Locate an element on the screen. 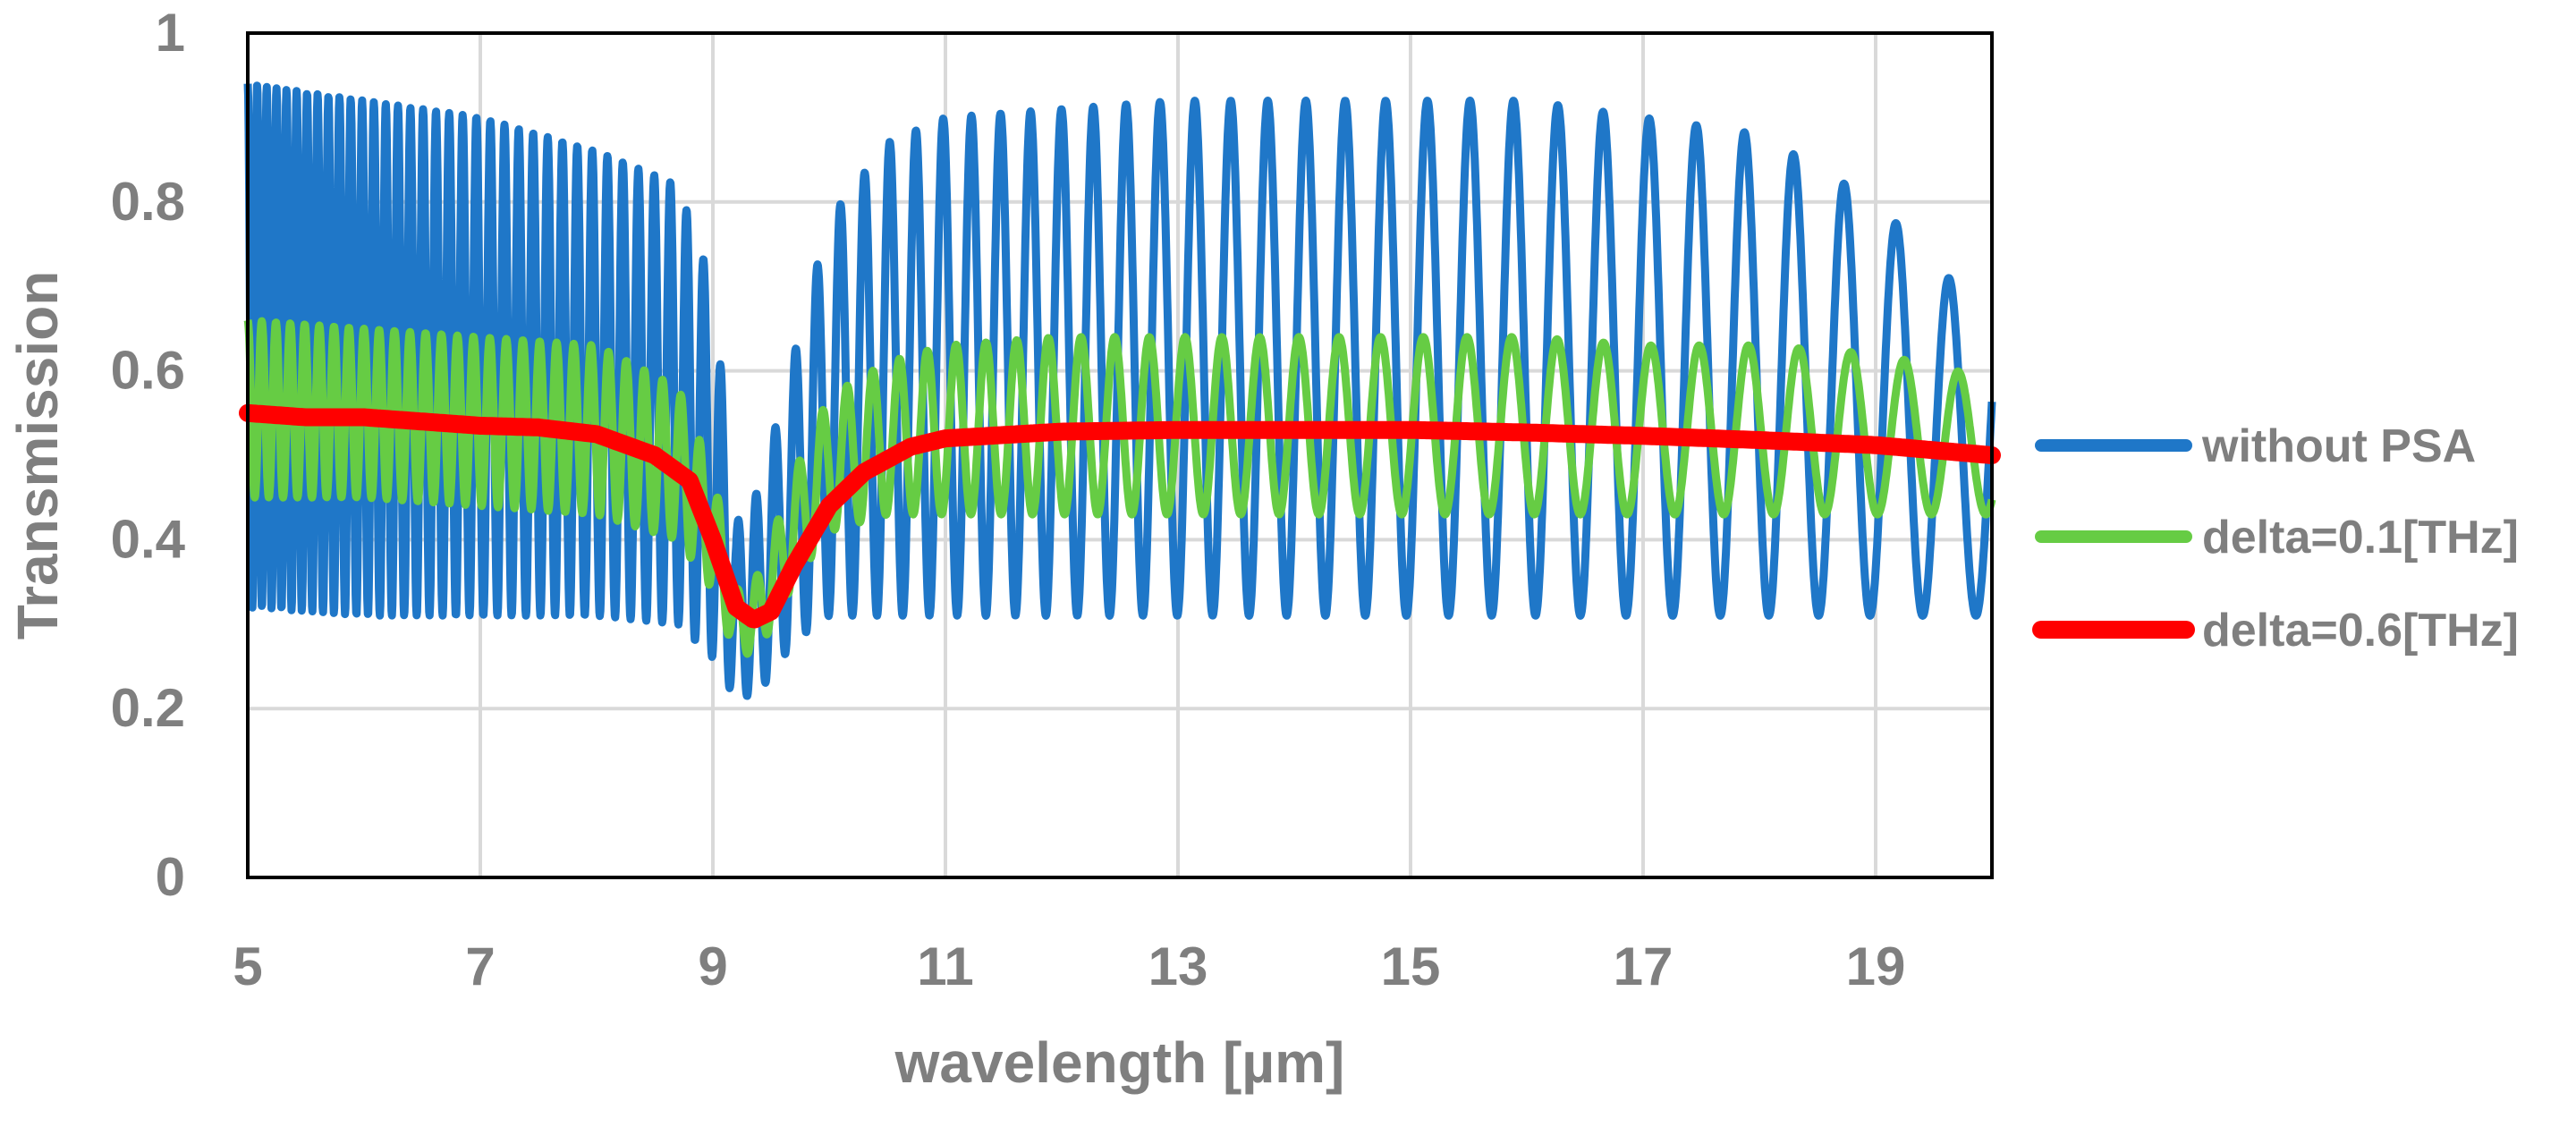 This screenshot has width=2576, height=1127. legend-label-delta-0-1: delta=0.1[THz] is located at coordinates (2360, 538).